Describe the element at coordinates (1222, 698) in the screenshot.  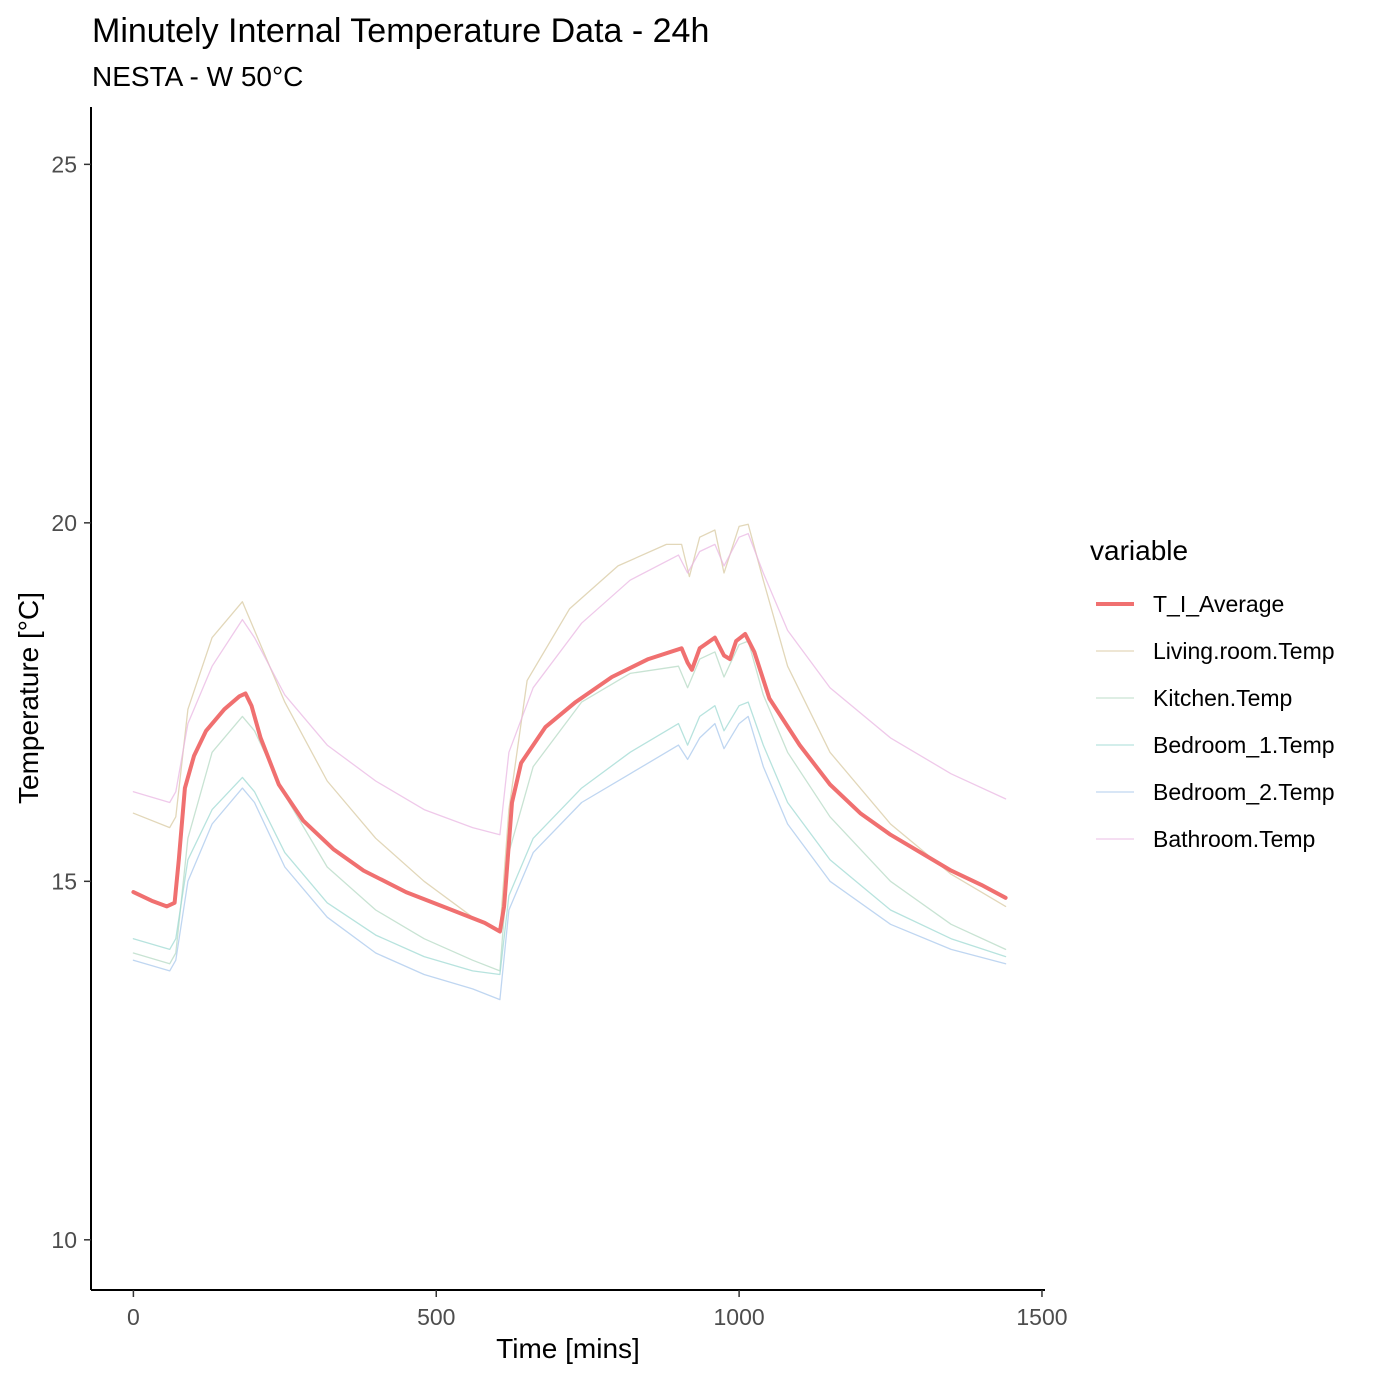
I see `legend-label: Kitchen.Temp` at that location.